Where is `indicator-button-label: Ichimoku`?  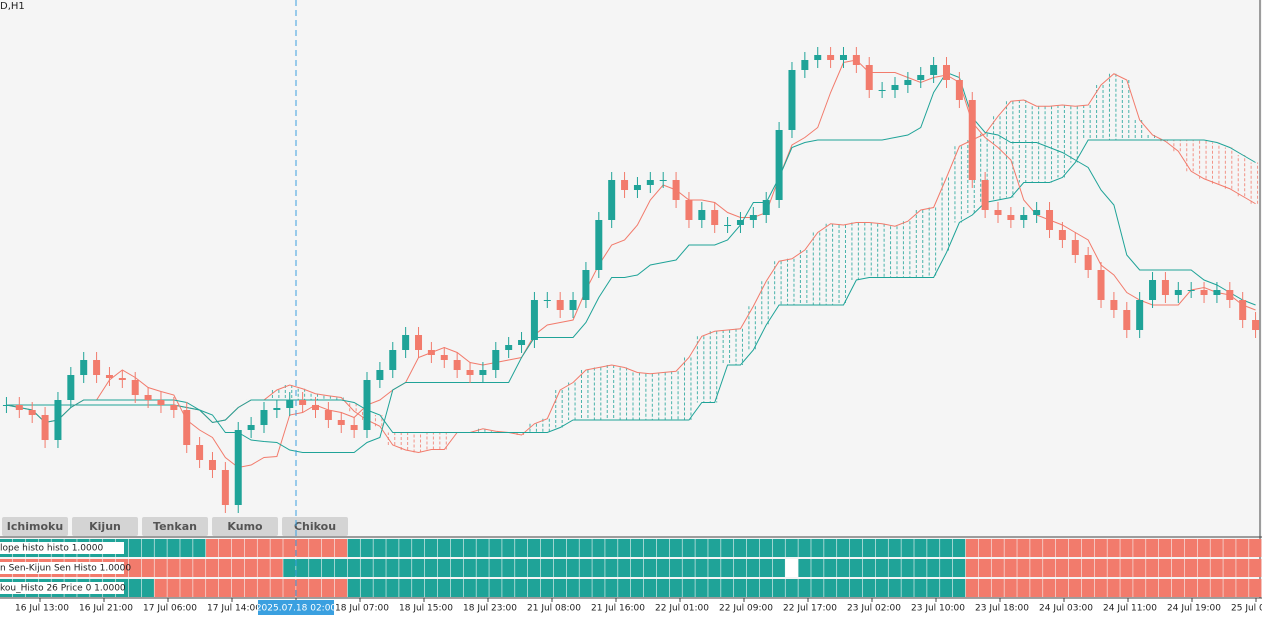
indicator-button-label: Ichimoku is located at coordinates (35, 526).